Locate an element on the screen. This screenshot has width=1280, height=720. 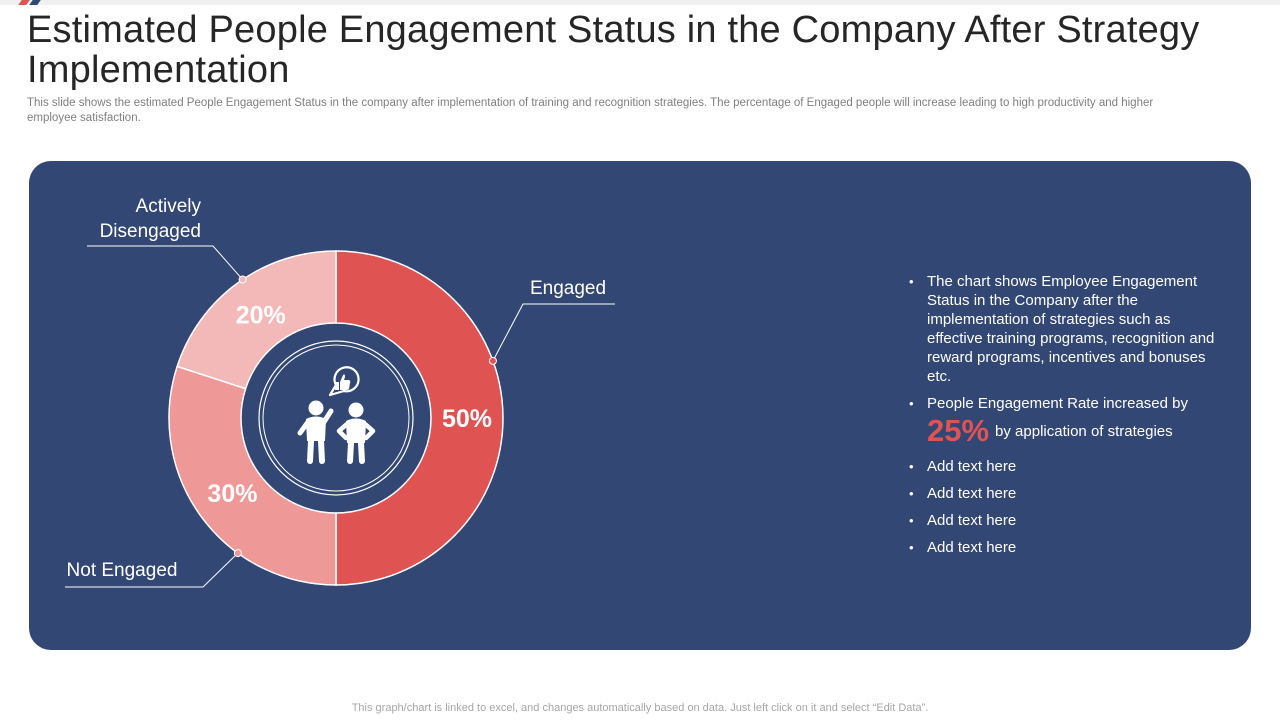
slice-value-not-engaged: 30% is located at coordinates (232, 494).